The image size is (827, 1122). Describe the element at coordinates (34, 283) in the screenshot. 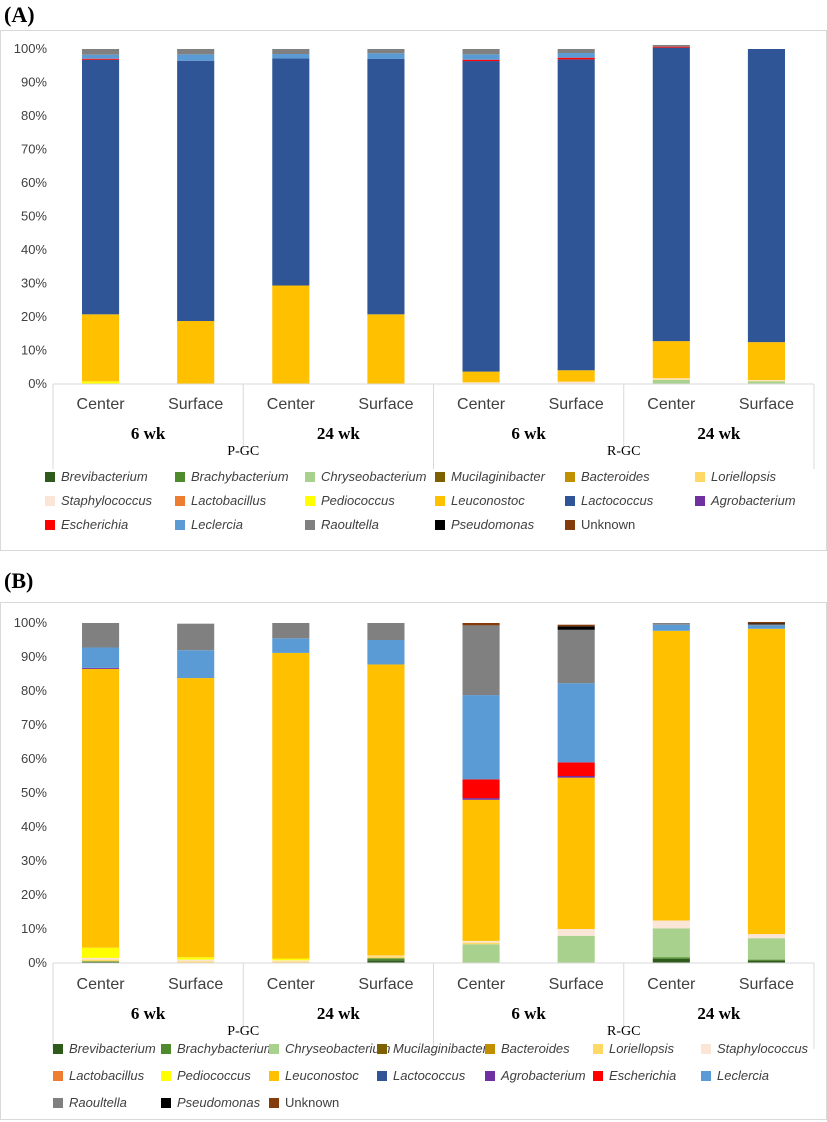

I see `y-tick-label: 30%` at that location.